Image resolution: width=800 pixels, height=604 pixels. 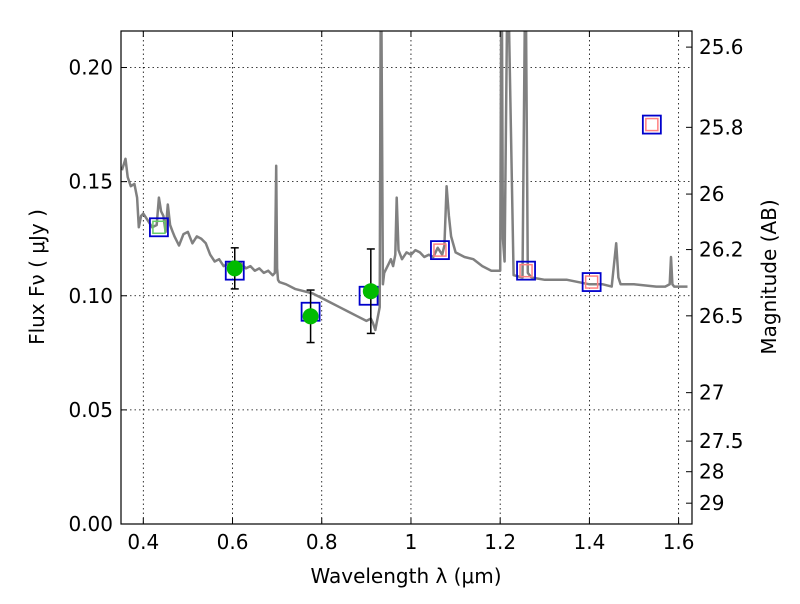 What do you see at coordinates (721, 47) in the screenshot?
I see `y2-tick-label: 25.6` at bounding box center [721, 47].